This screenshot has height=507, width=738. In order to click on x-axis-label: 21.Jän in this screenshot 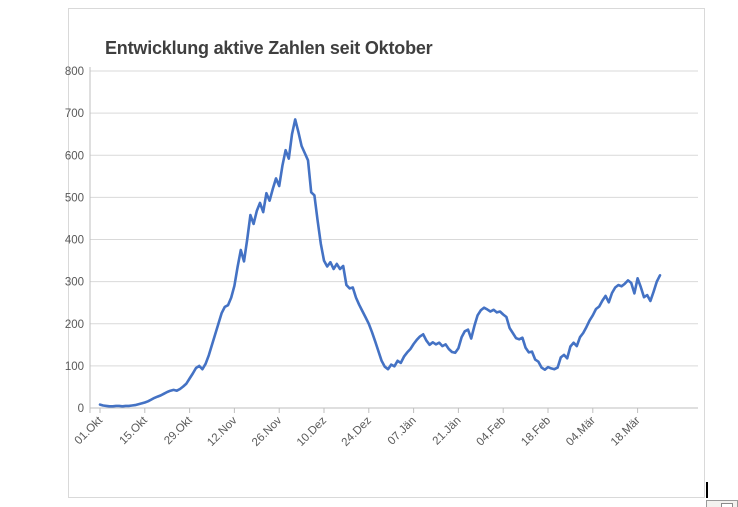, I will do `click(447, 431)`.